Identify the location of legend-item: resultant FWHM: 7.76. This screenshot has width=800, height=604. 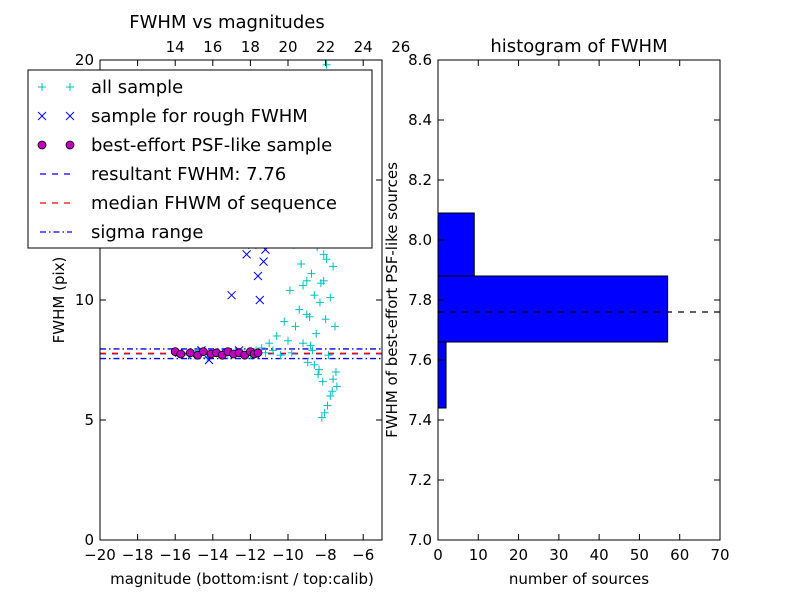
(163, 174).